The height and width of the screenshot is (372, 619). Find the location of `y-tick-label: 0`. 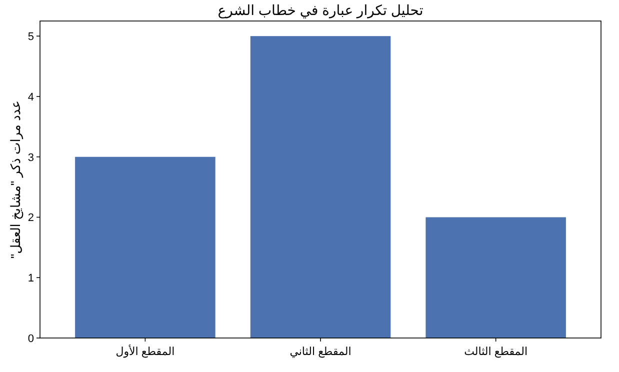

y-tick-label: 0 is located at coordinates (31, 339).